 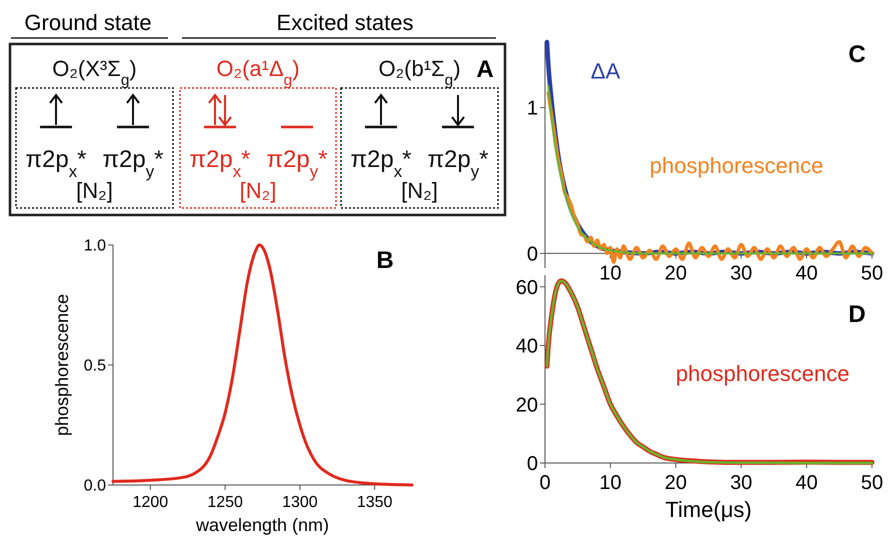 What do you see at coordinates (225, 502) in the screenshot?
I see `x-tick-label: 1250` at bounding box center [225, 502].